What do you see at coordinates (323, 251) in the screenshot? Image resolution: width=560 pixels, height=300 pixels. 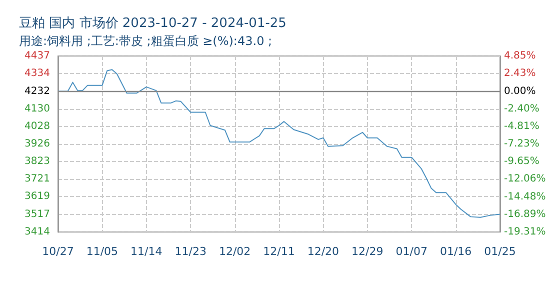 I see `x-tick-label: 12/20` at bounding box center [323, 251].